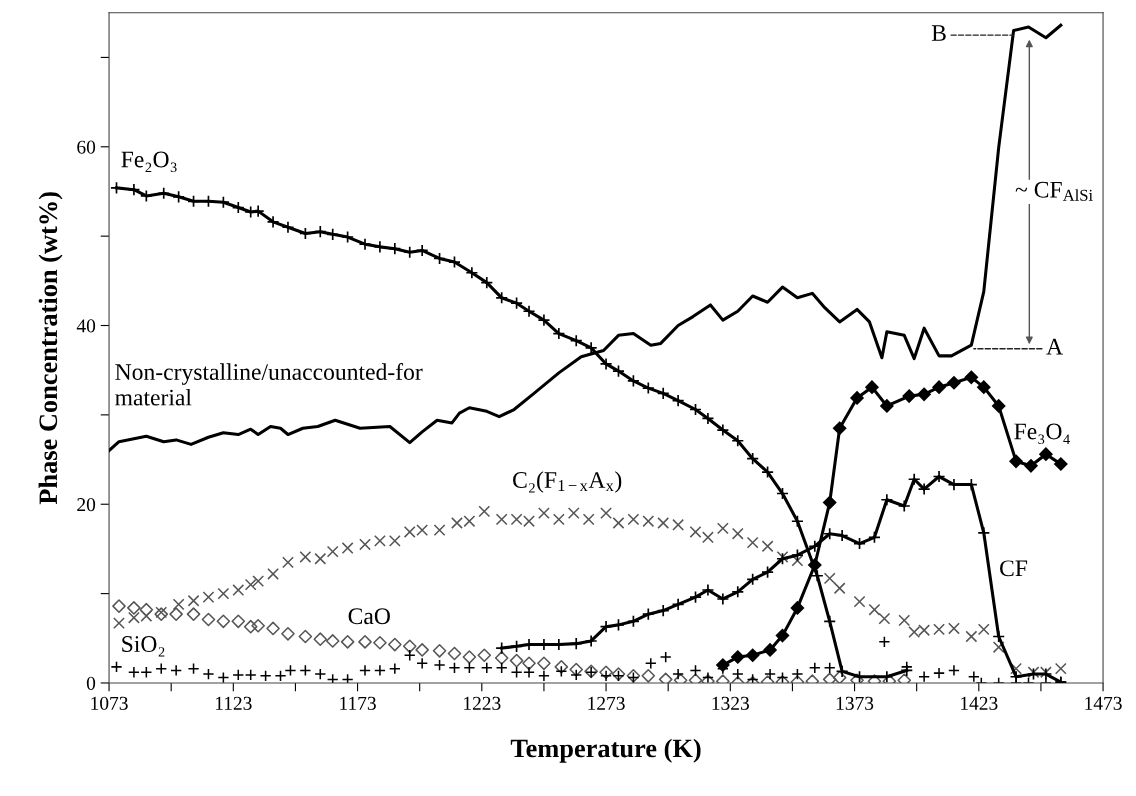 The width and height of the screenshot is (1136, 796). What do you see at coordinates (369, 616) in the screenshot?
I see `series-label: CaO` at bounding box center [369, 616].